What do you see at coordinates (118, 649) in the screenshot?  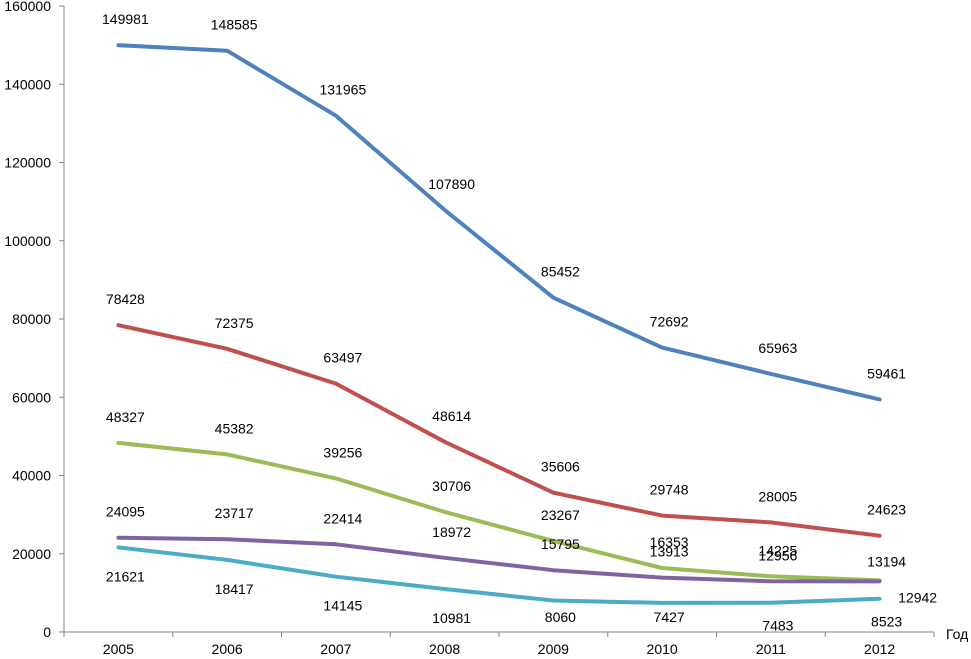 I see `x-tick-label: 2005` at bounding box center [118, 649].